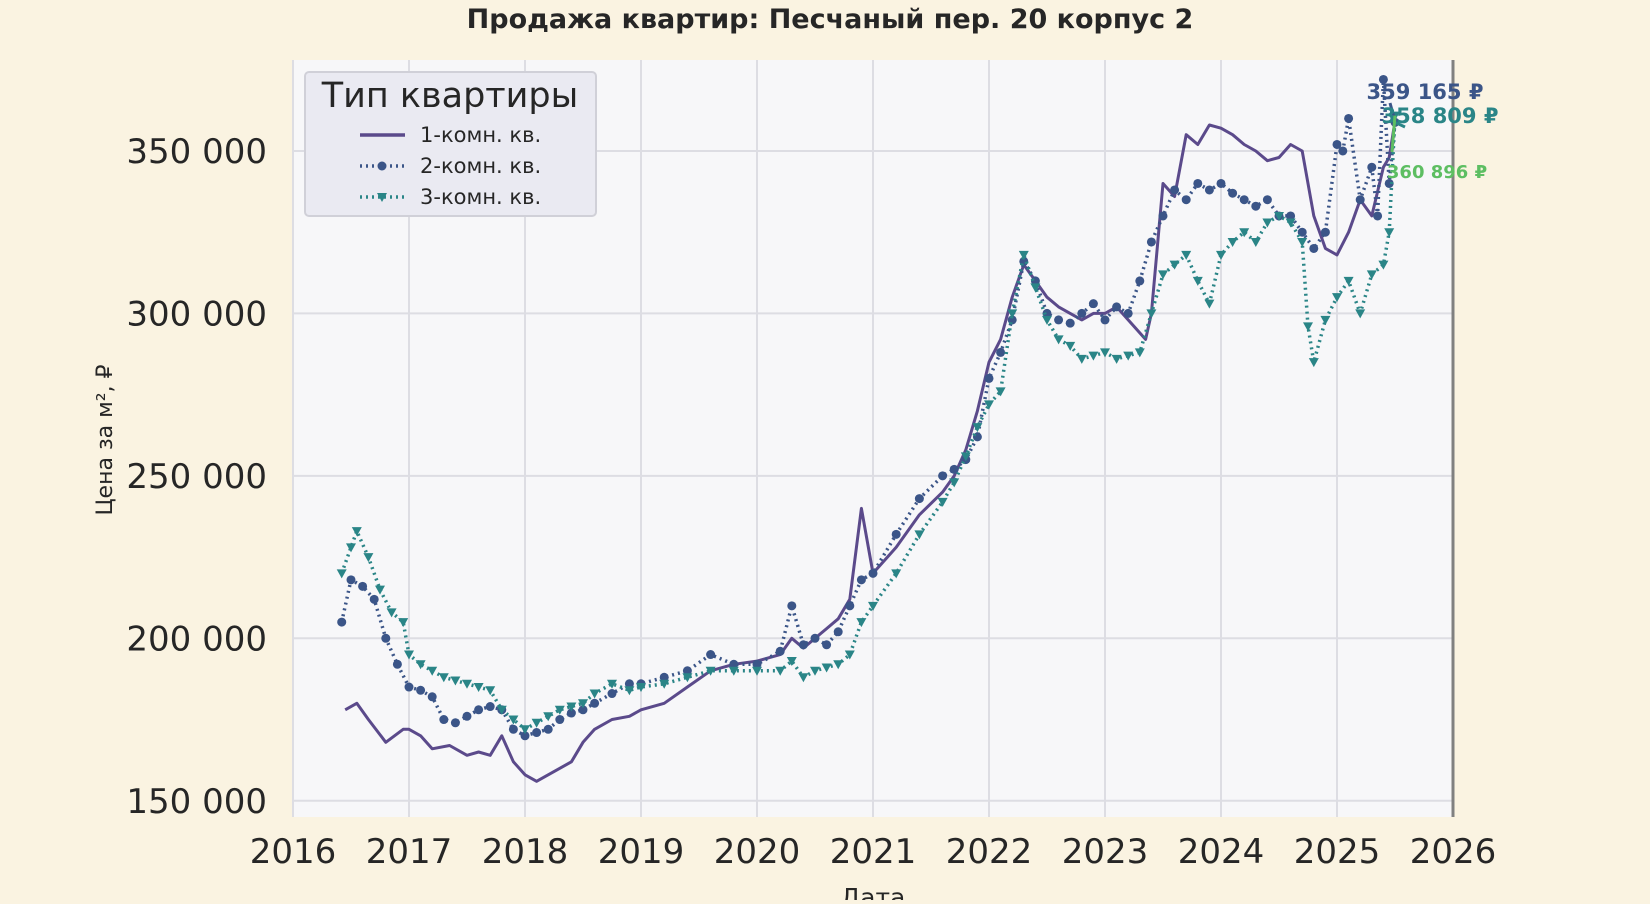 The height and width of the screenshot is (904, 1650). Describe the element at coordinates (480, 197) in the screenshot. I see `legend-label: 3-комн. кв.` at that location.